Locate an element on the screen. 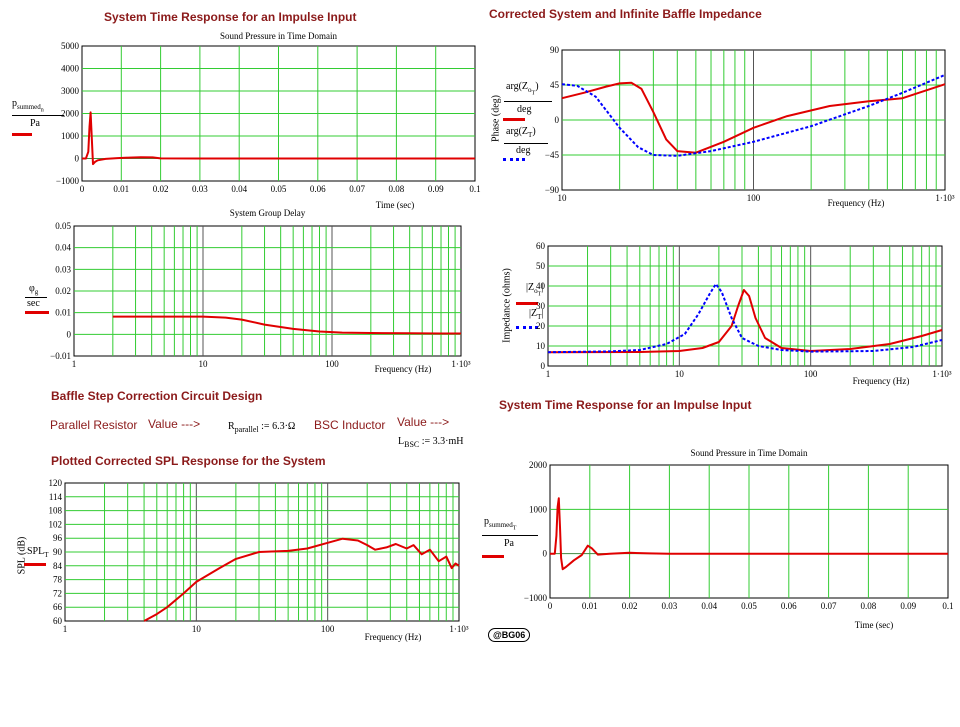 This screenshot has width=960, height=727. y-tick-label: 4000 is located at coordinates (70, 69).